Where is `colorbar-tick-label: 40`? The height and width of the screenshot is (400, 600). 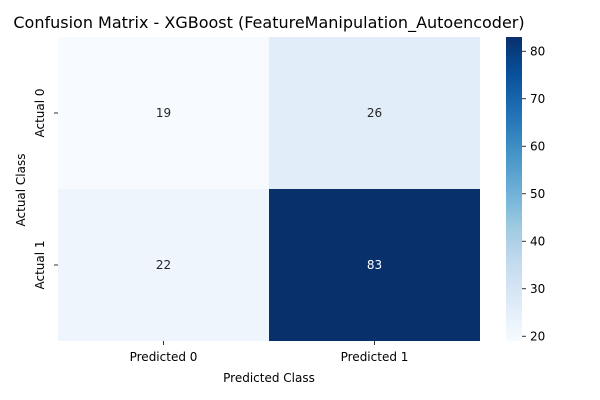 colorbar-tick-label: 40 is located at coordinates (537, 241).